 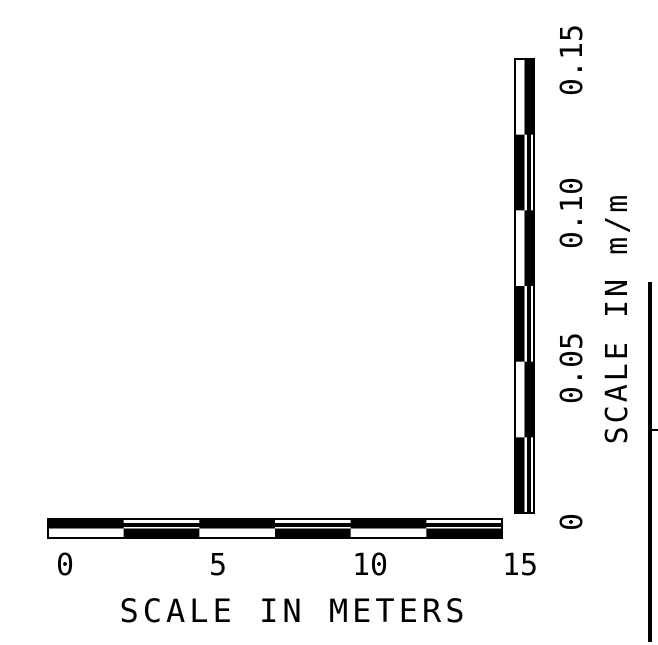 I want to click on vertical-scale-title: SCALE IN m/m, so click(x=617, y=318).